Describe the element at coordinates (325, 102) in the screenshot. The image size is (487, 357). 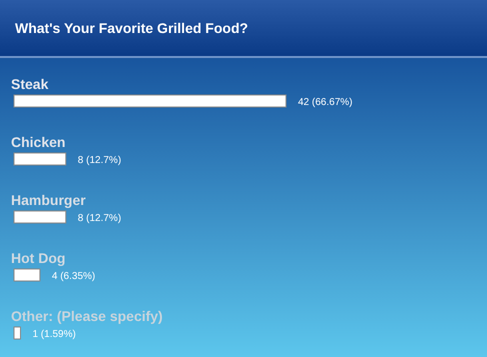
I see `data-label: 42 (66.67%)` at that location.